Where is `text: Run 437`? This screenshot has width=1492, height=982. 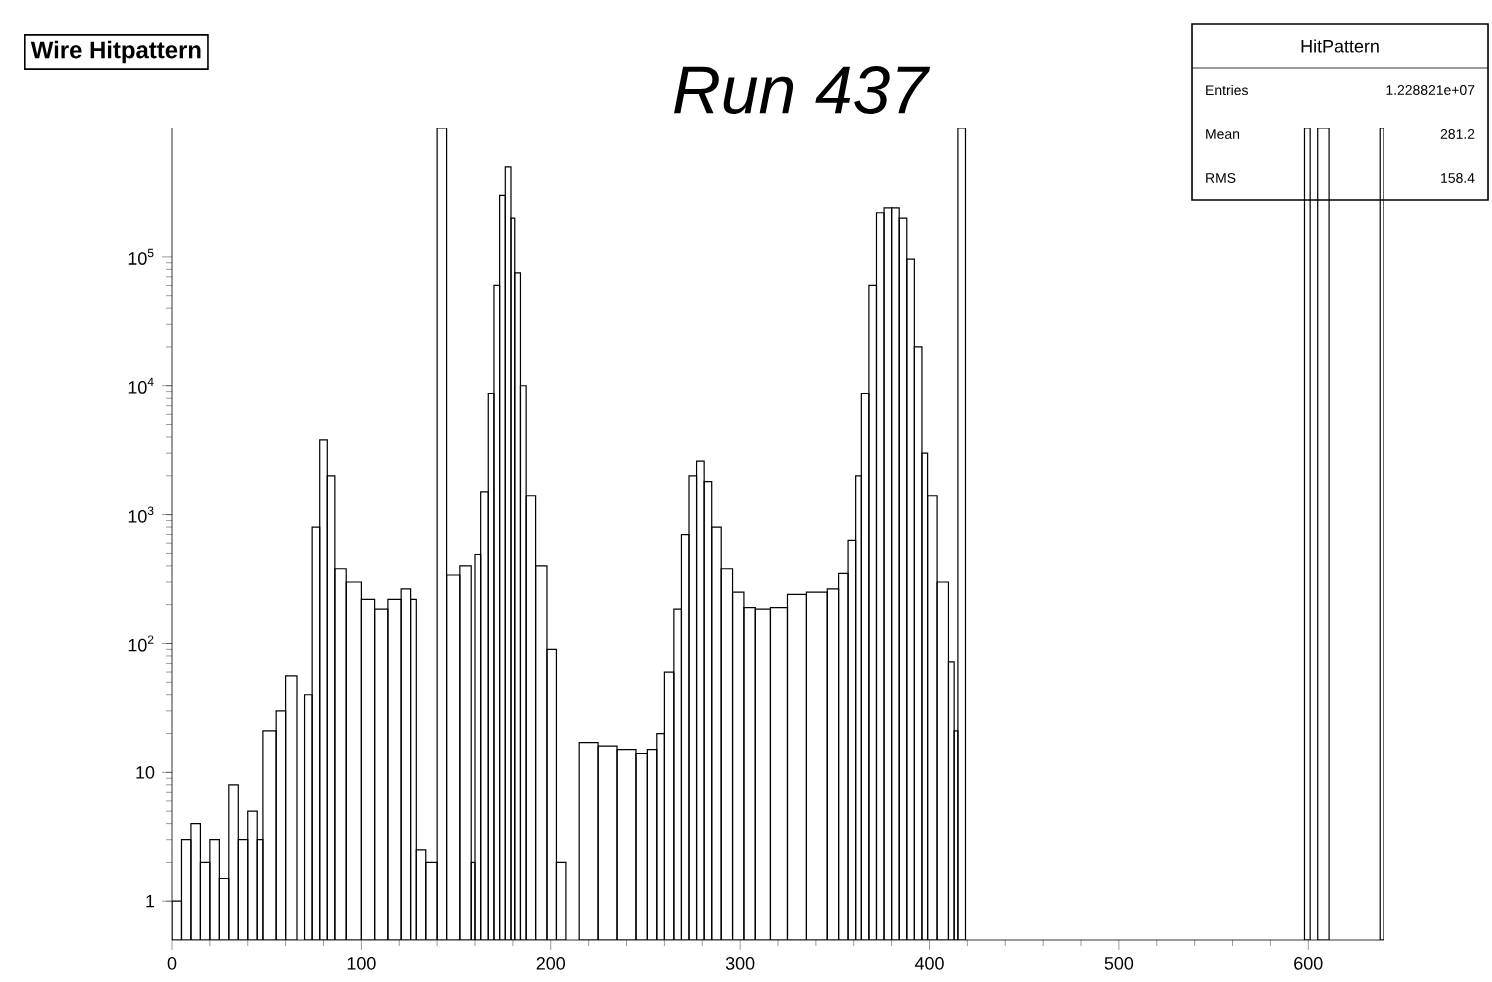
text: Run 437 is located at coordinates (802, 90).